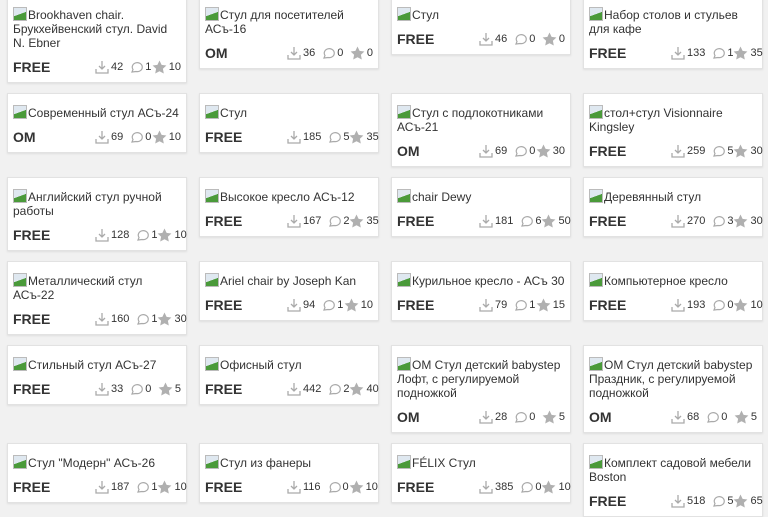  I want to click on model-title: Офисный стул, so click(289, 364).